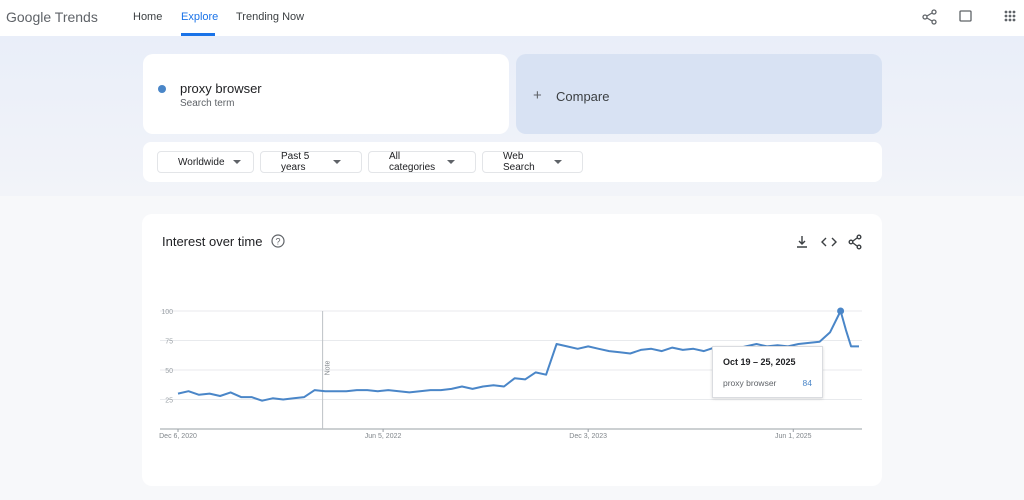 The height and width of the screenshot is (500, 1024). Describe the element at coordinates (750, 383) in the screenshot. I see `tooltip-term: proxy browser` at that location.